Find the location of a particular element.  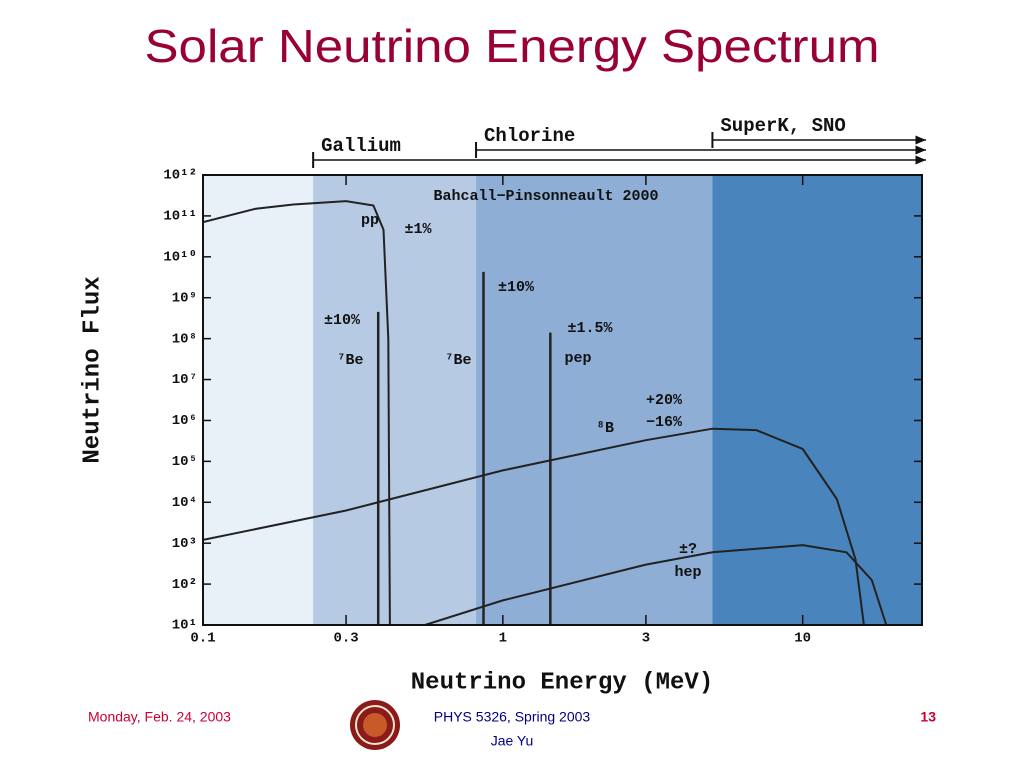

uncertainty-label: −16% is located at coordinates (664, 422).